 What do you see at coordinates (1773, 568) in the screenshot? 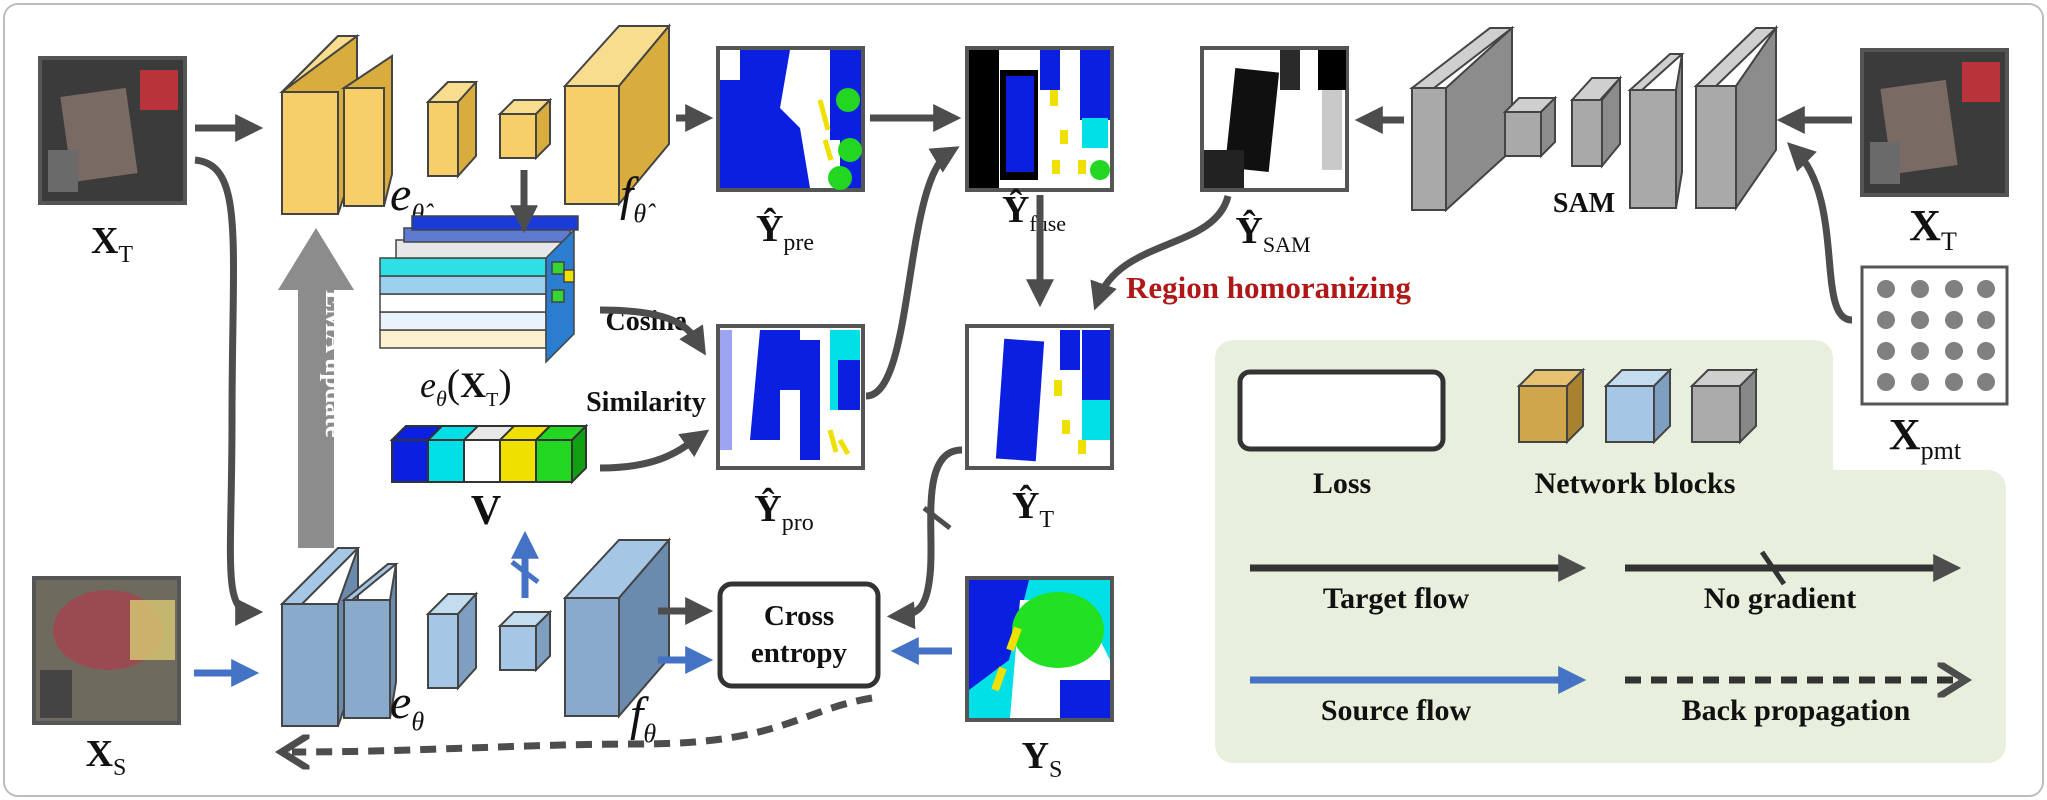
I see `legend-no-gradient-tick` at bounding box center [1773, 568].